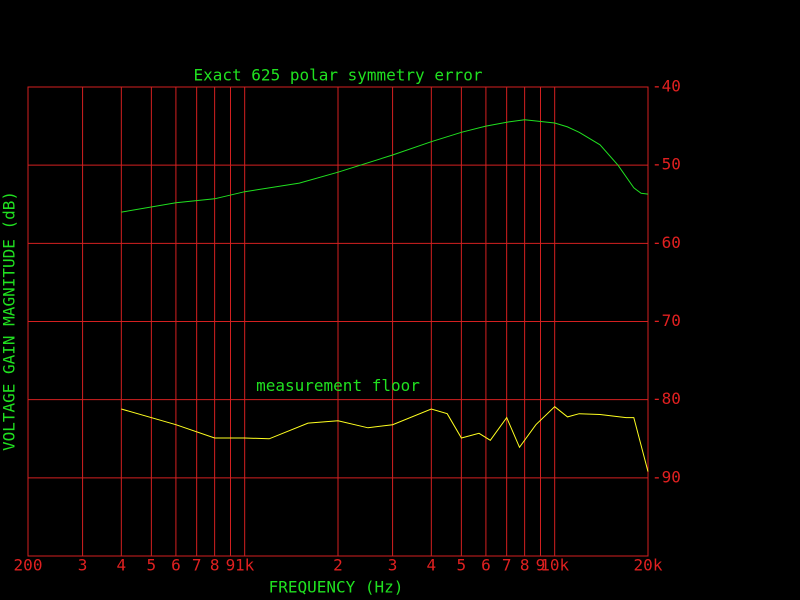 This screenshot has width=800, height=600. Describe the element at coordinates (666, 164) in the screenshot. I see `y-tick-label: -50` at that location.